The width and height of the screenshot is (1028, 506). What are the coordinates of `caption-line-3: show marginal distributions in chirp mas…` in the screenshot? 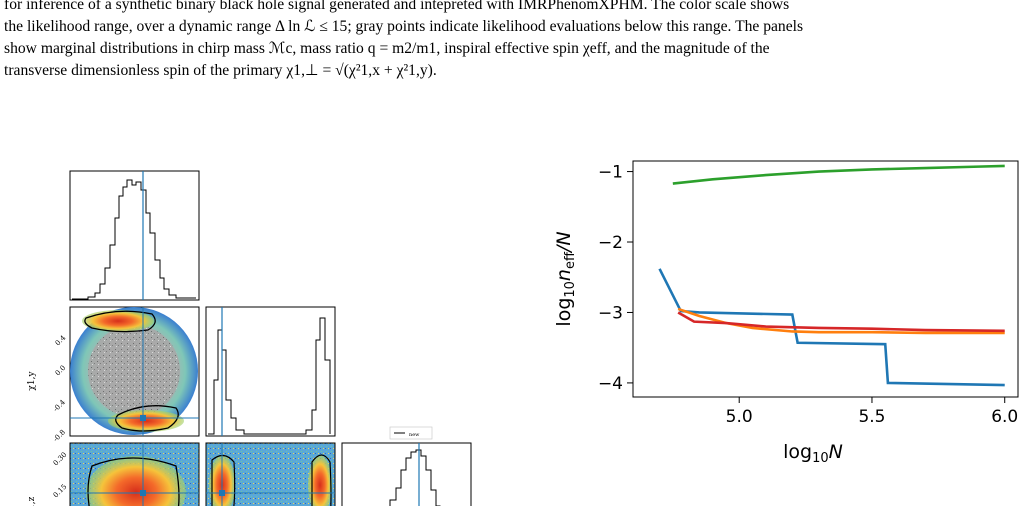 It's located at (387, 48).